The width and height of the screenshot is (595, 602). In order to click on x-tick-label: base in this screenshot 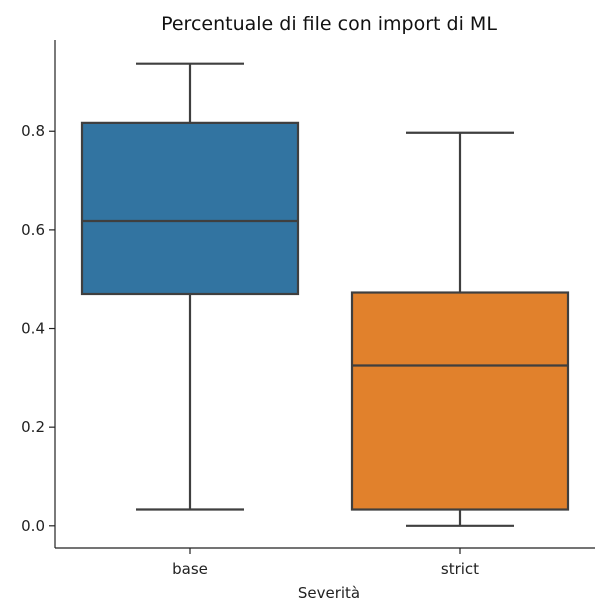, I will do `click(190, 569)`.